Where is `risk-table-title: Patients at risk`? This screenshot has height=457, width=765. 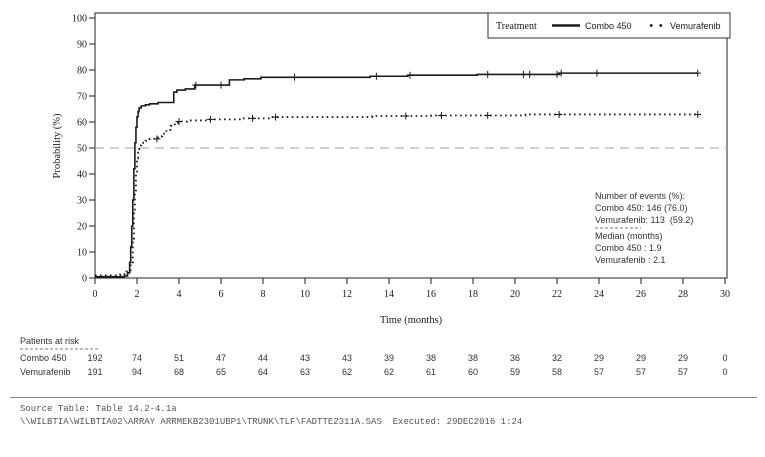
risk-table-title: Patients at risk is located at coordinates (50, 341).